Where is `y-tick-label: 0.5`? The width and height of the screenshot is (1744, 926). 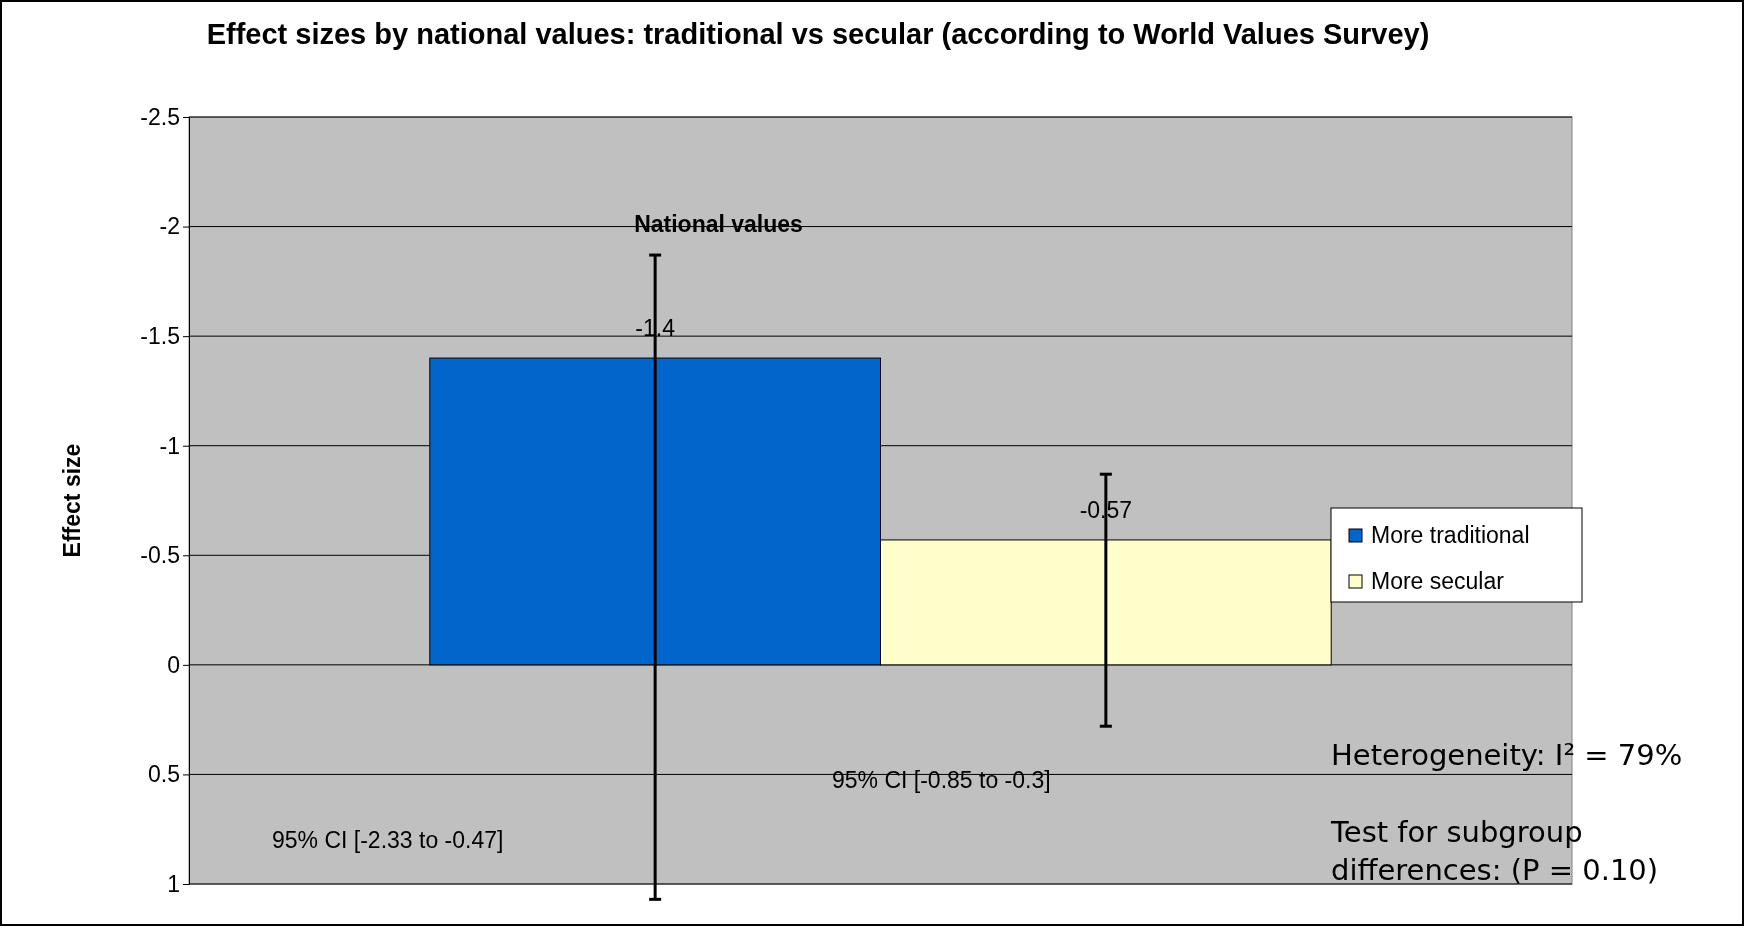
y-tick-label: 0.5 is located at coordinates (164, 774).